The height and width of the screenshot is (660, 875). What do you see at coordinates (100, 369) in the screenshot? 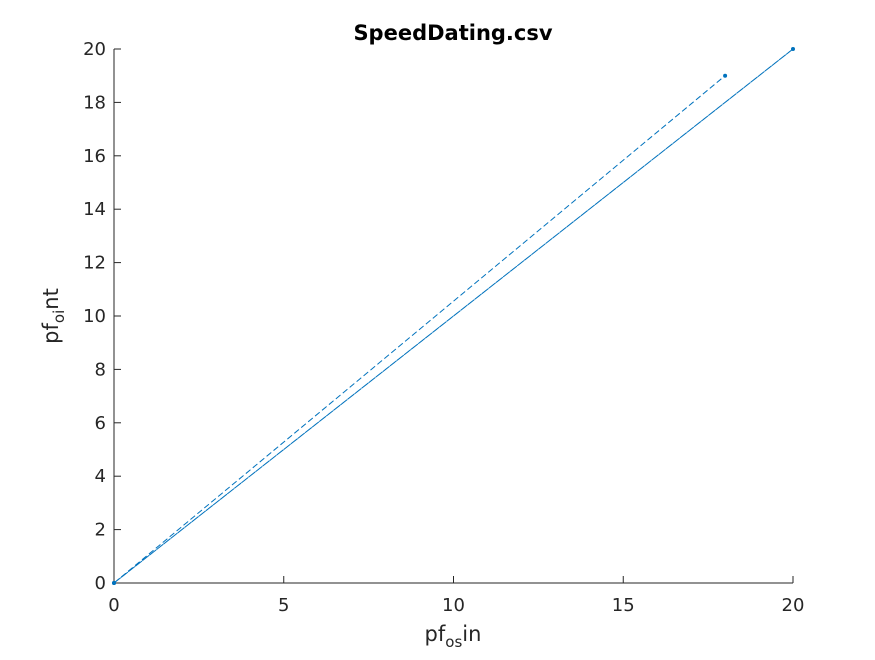
I see `y-tick-label: 8` at bounding box center [100, 369].